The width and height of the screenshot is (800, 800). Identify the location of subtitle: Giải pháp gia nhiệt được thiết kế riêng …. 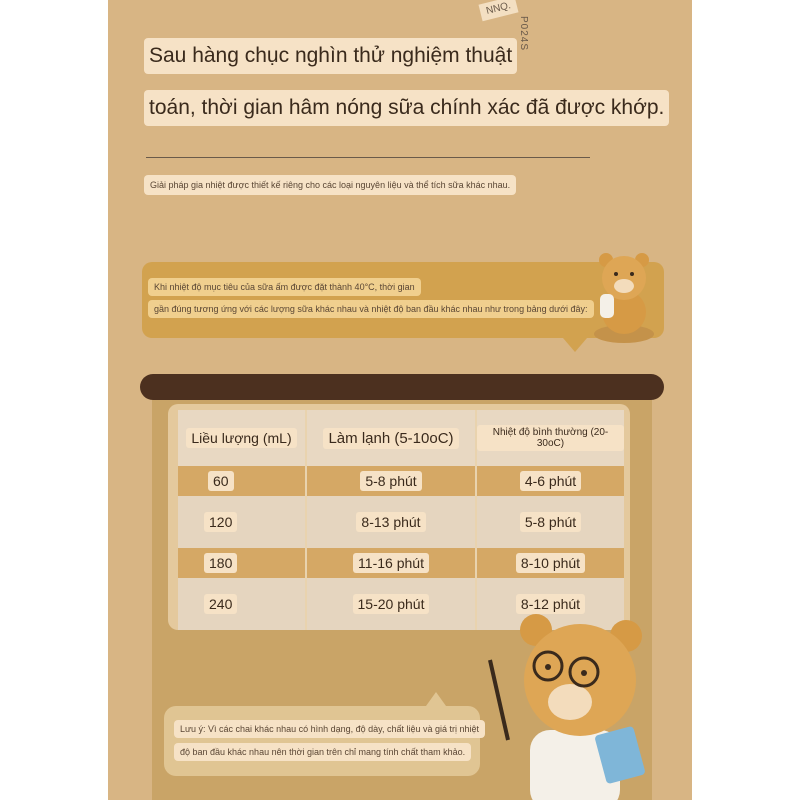
(330, 185).